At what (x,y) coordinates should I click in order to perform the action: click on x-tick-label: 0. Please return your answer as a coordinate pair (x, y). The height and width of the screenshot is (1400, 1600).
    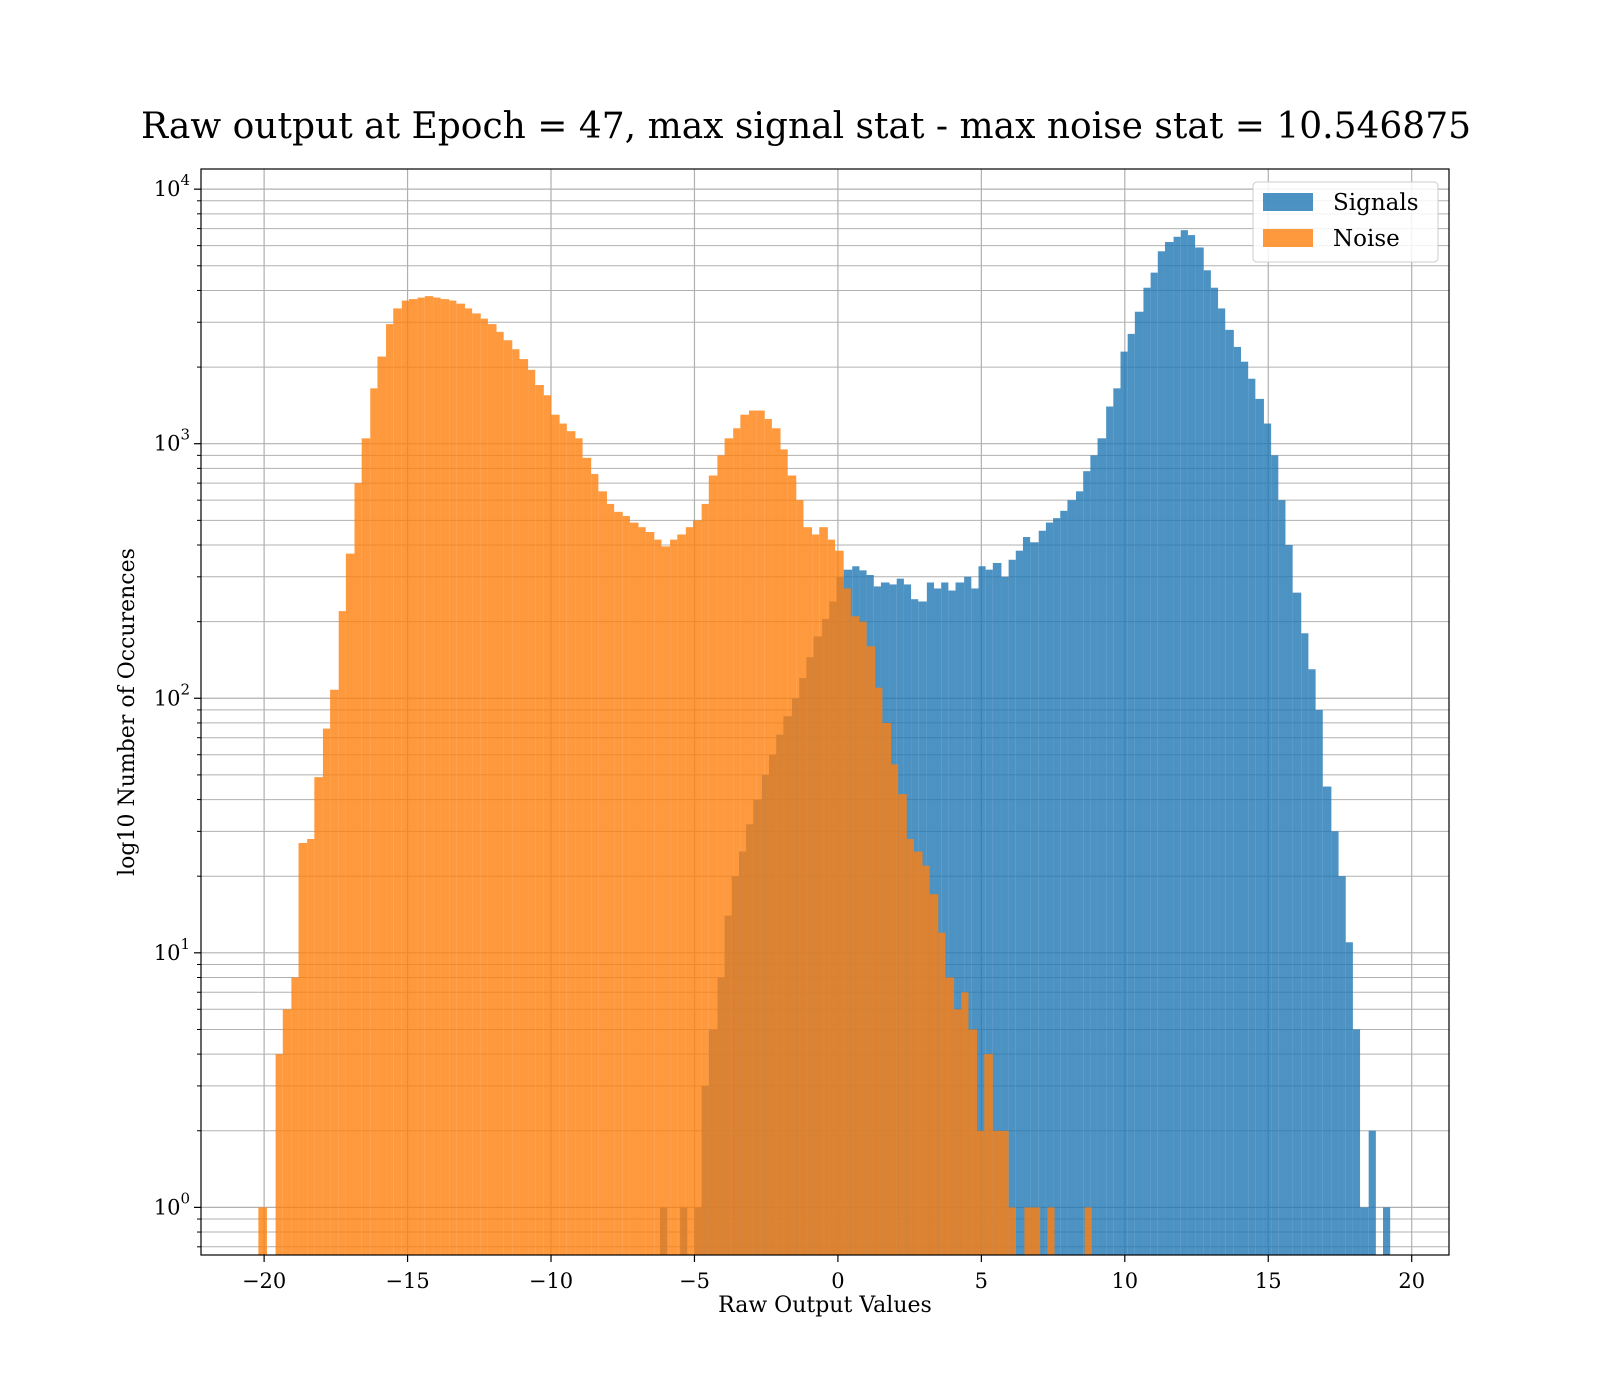
    Looking at the image, I should click on (837, 1281).